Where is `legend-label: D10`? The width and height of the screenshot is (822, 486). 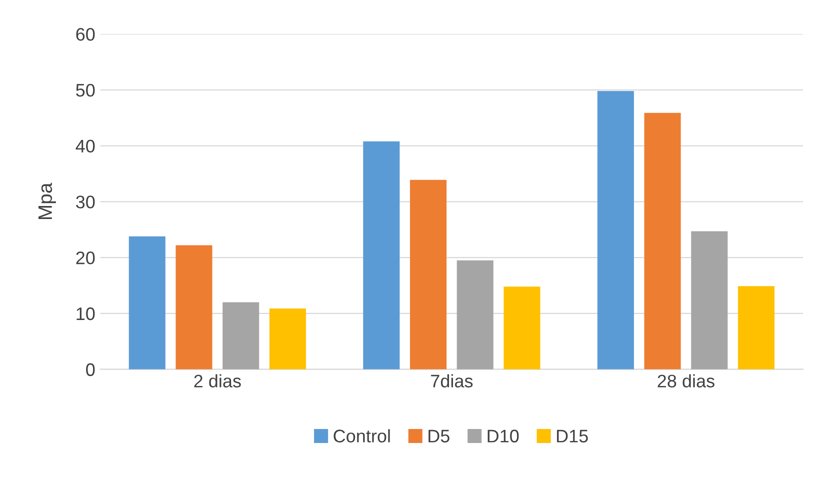
legend-label: D10 is located at coordinates (503, 436).